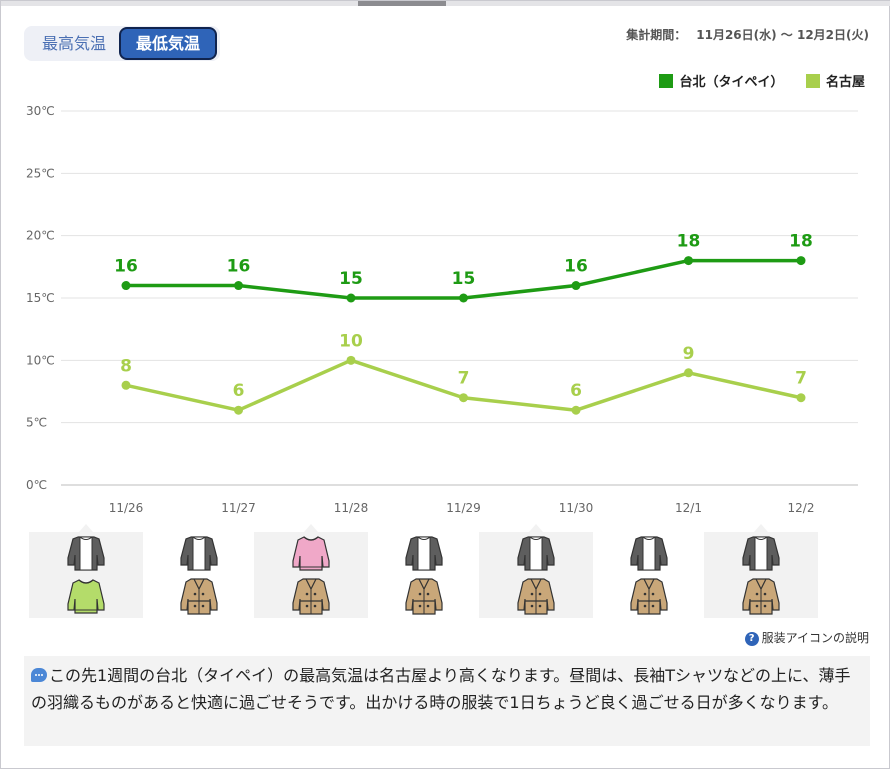  I want to click on legend-swatch-nagoya, so click(812, 81).